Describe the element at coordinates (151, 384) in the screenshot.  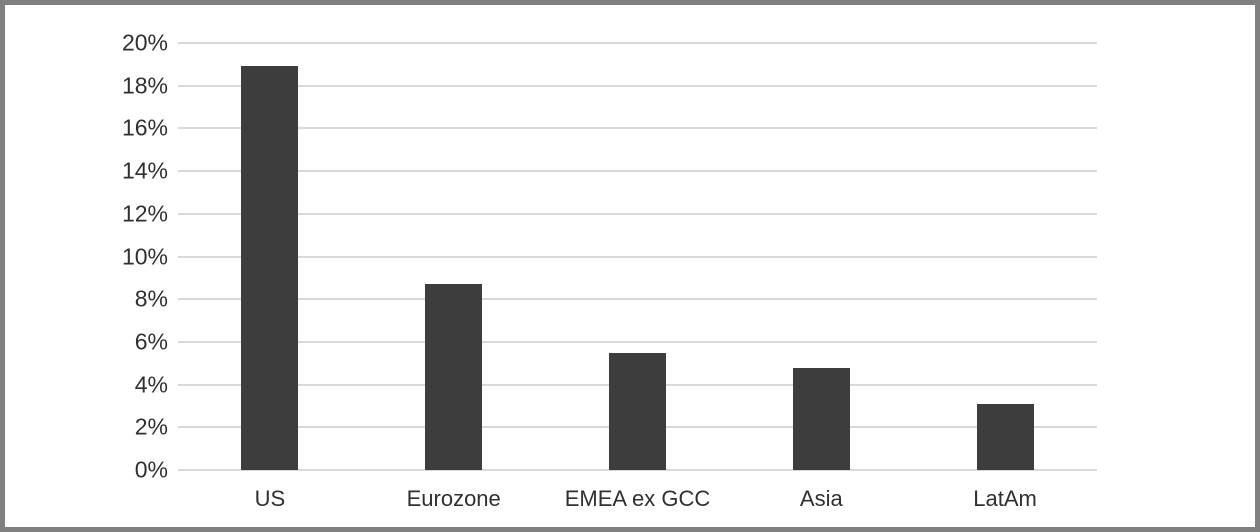
I see `y-axis-tick-label: 4%` at that location.